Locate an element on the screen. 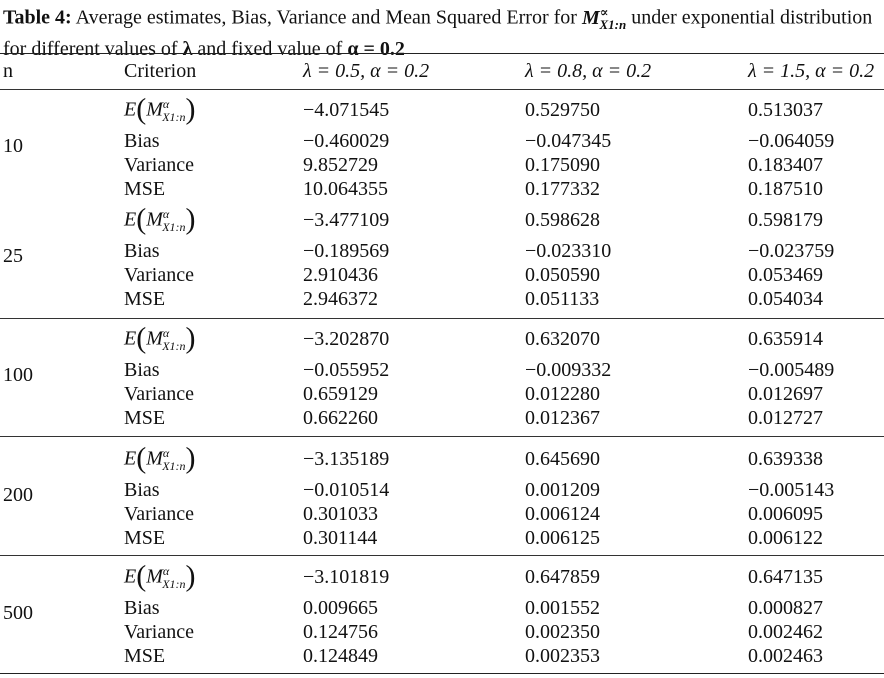 This screenshot has width=884, height=678. table-cell: −0.189569 is located at coordinates (346, 251).